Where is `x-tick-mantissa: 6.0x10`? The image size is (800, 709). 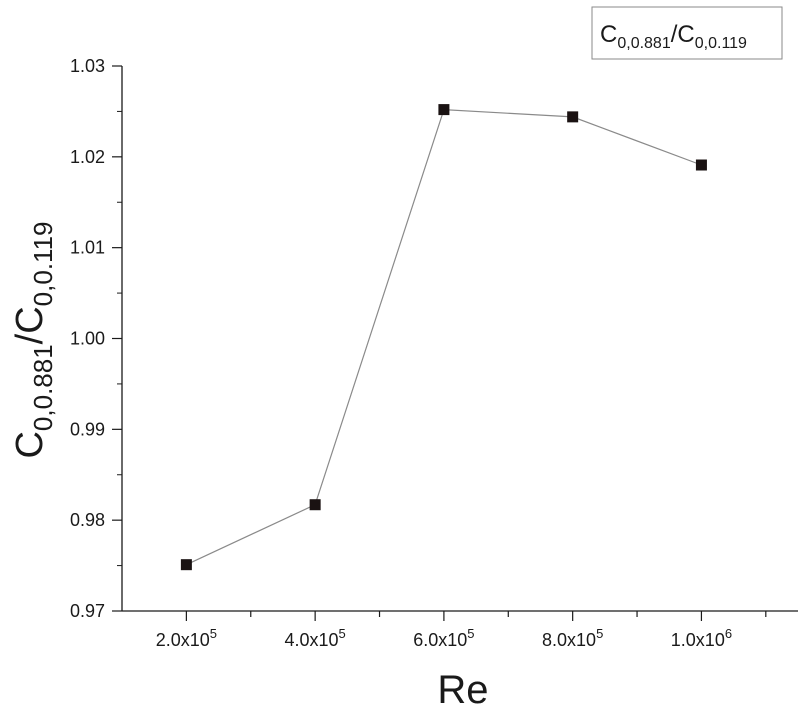
x-tick-mantissa: 6.0x10 is located at coordinates (440, 640).